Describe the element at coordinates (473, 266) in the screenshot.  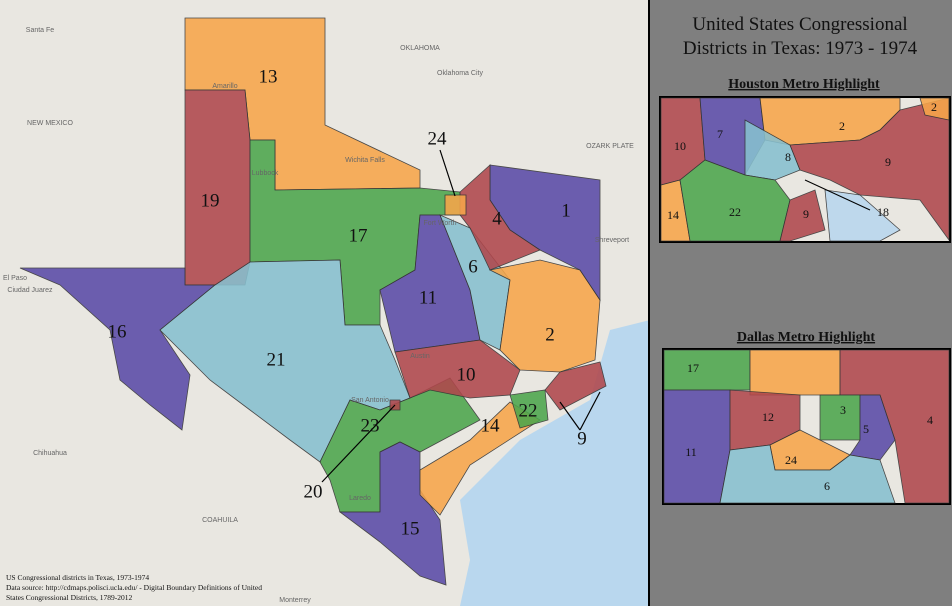
I see `district-label: 6` at that location.